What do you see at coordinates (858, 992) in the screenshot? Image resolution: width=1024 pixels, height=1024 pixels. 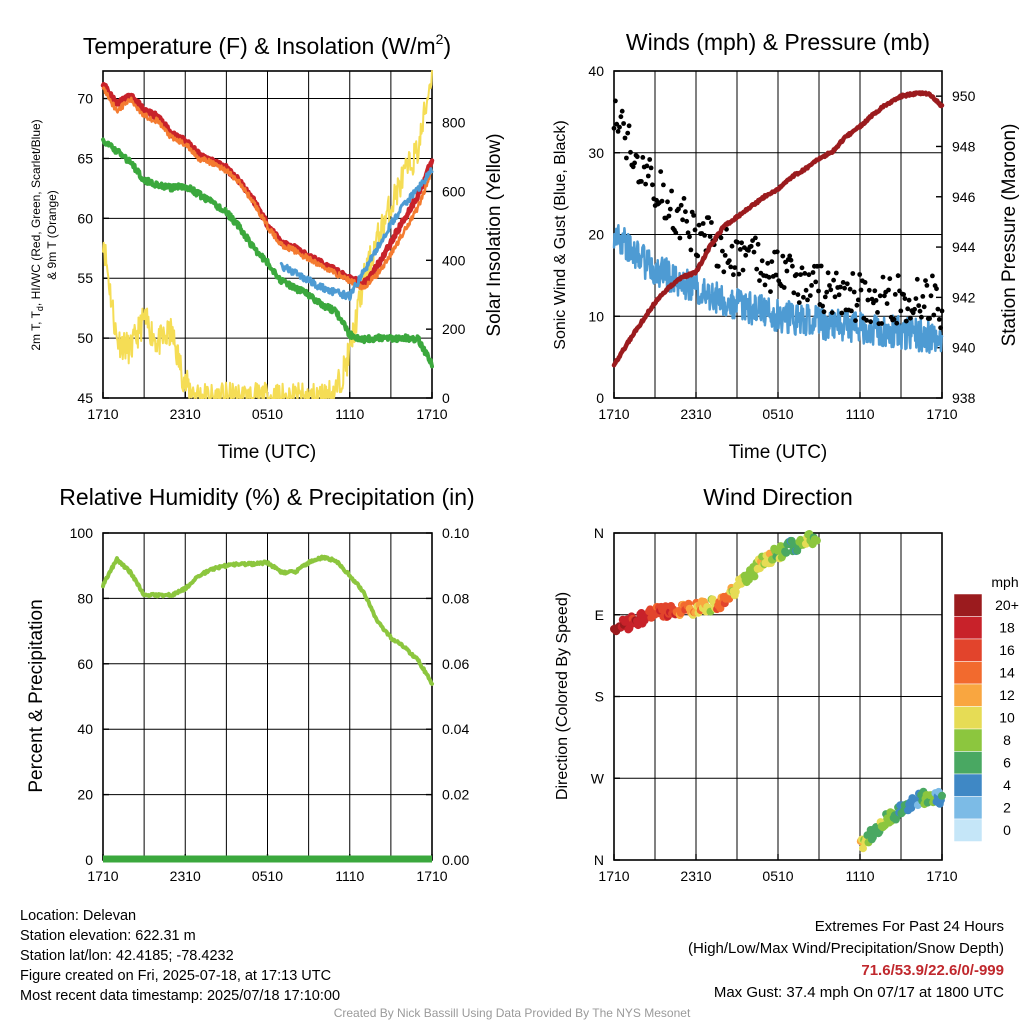 I see `max-gust: Max Gust: 37.4 mph On 07/17 at 1800 UTC` at bounding box center [858, 992].